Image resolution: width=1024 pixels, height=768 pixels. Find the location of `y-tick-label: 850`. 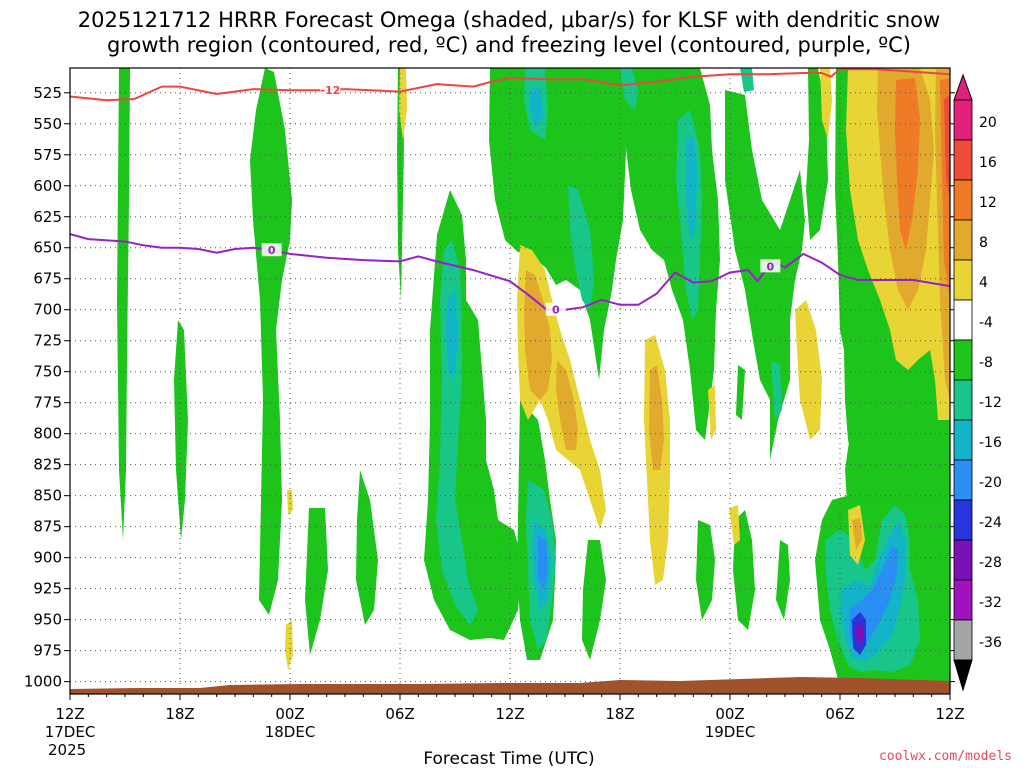

y-tick-label: 850 is located at coordinates (47, 496).